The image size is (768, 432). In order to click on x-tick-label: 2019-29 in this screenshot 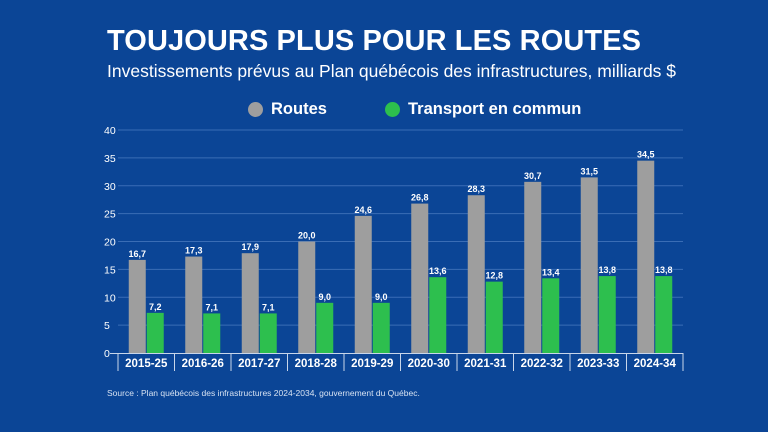, I will do `click(372, 364)`.